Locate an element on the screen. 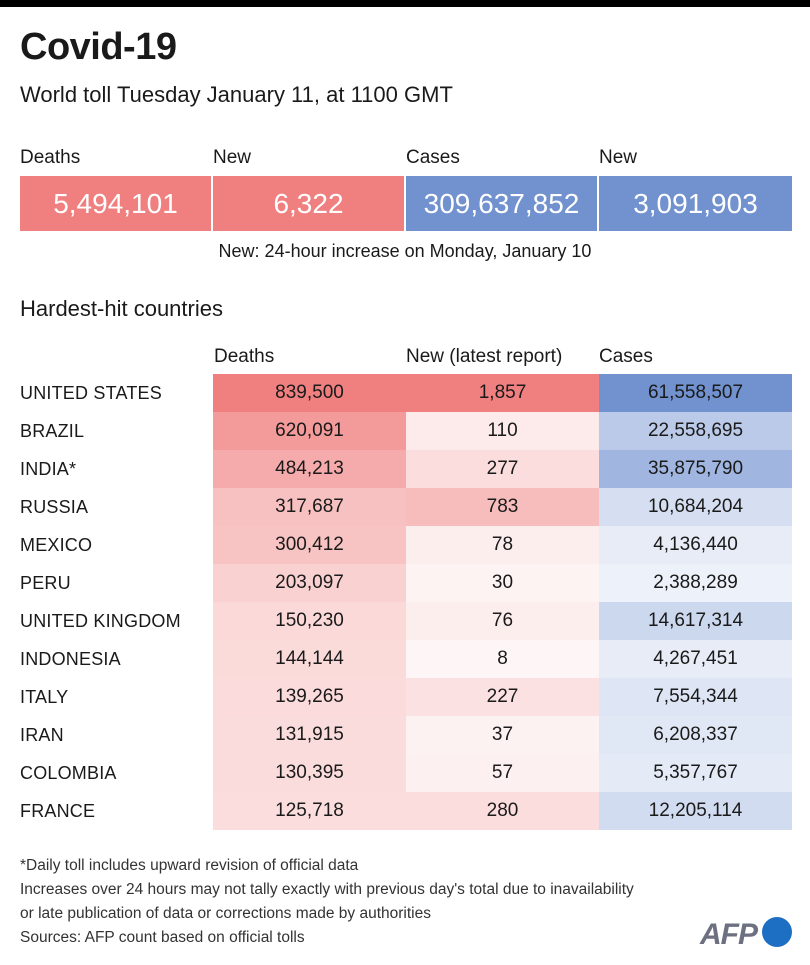 This screenshot has width=810, height=965. summary-value-deaths: 5,494,101 is located at coordinates (115, 203).